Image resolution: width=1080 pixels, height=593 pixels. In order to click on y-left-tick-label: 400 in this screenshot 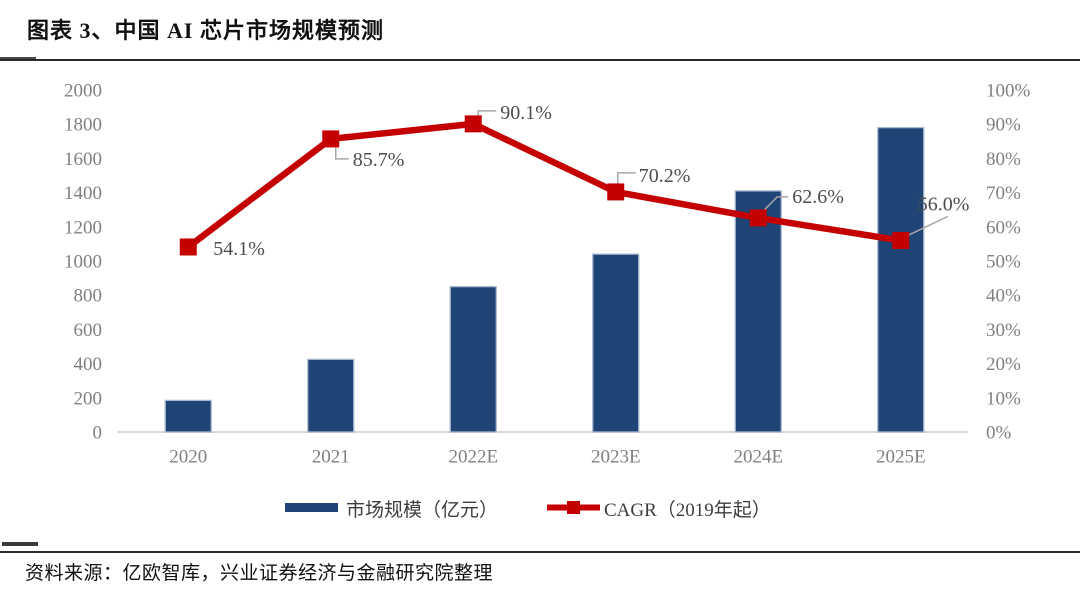, I will do `click(88, 364)`.